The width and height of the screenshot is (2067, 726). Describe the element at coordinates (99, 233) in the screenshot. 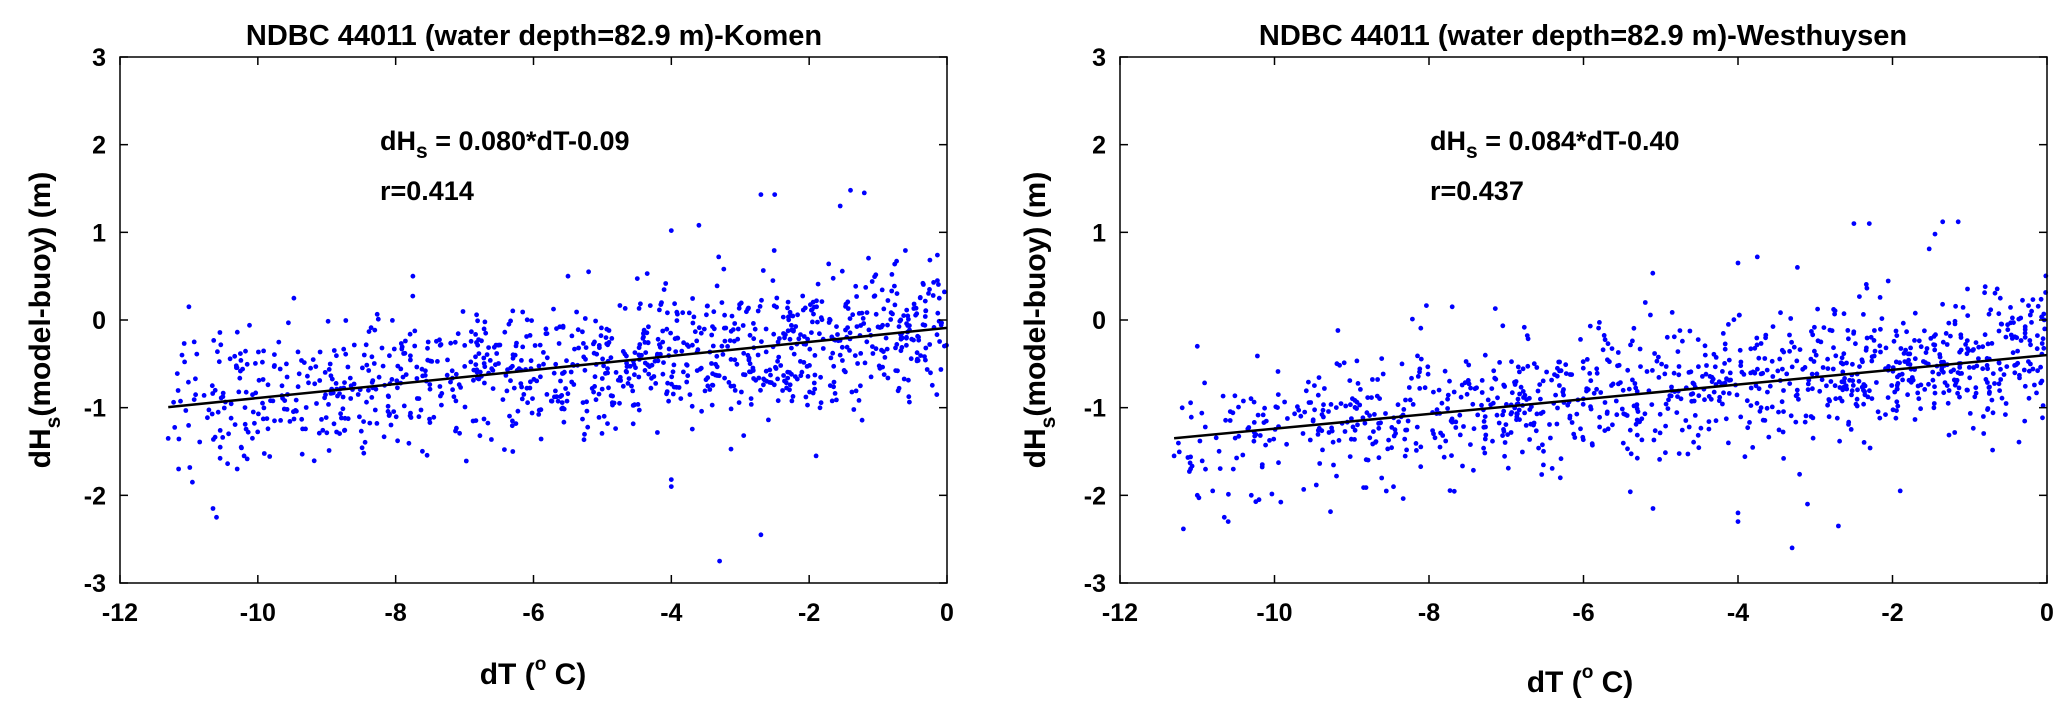

I see `y-tick-label: 1` at that location.